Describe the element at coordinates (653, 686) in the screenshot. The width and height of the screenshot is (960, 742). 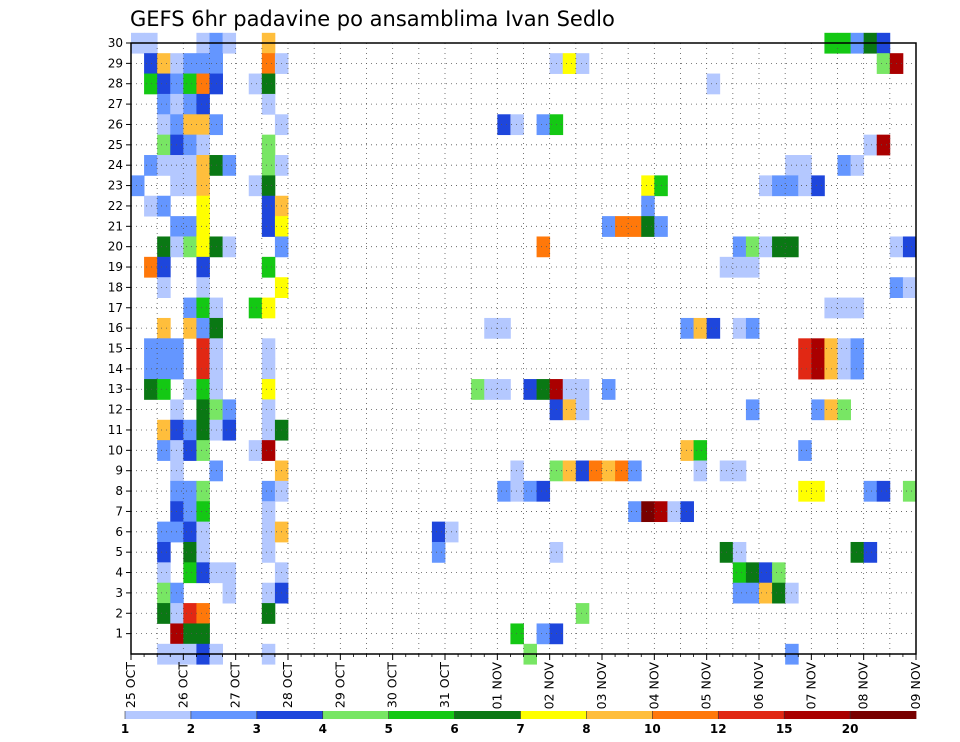
I see `x-tick-label: 04 NOV` at that location.